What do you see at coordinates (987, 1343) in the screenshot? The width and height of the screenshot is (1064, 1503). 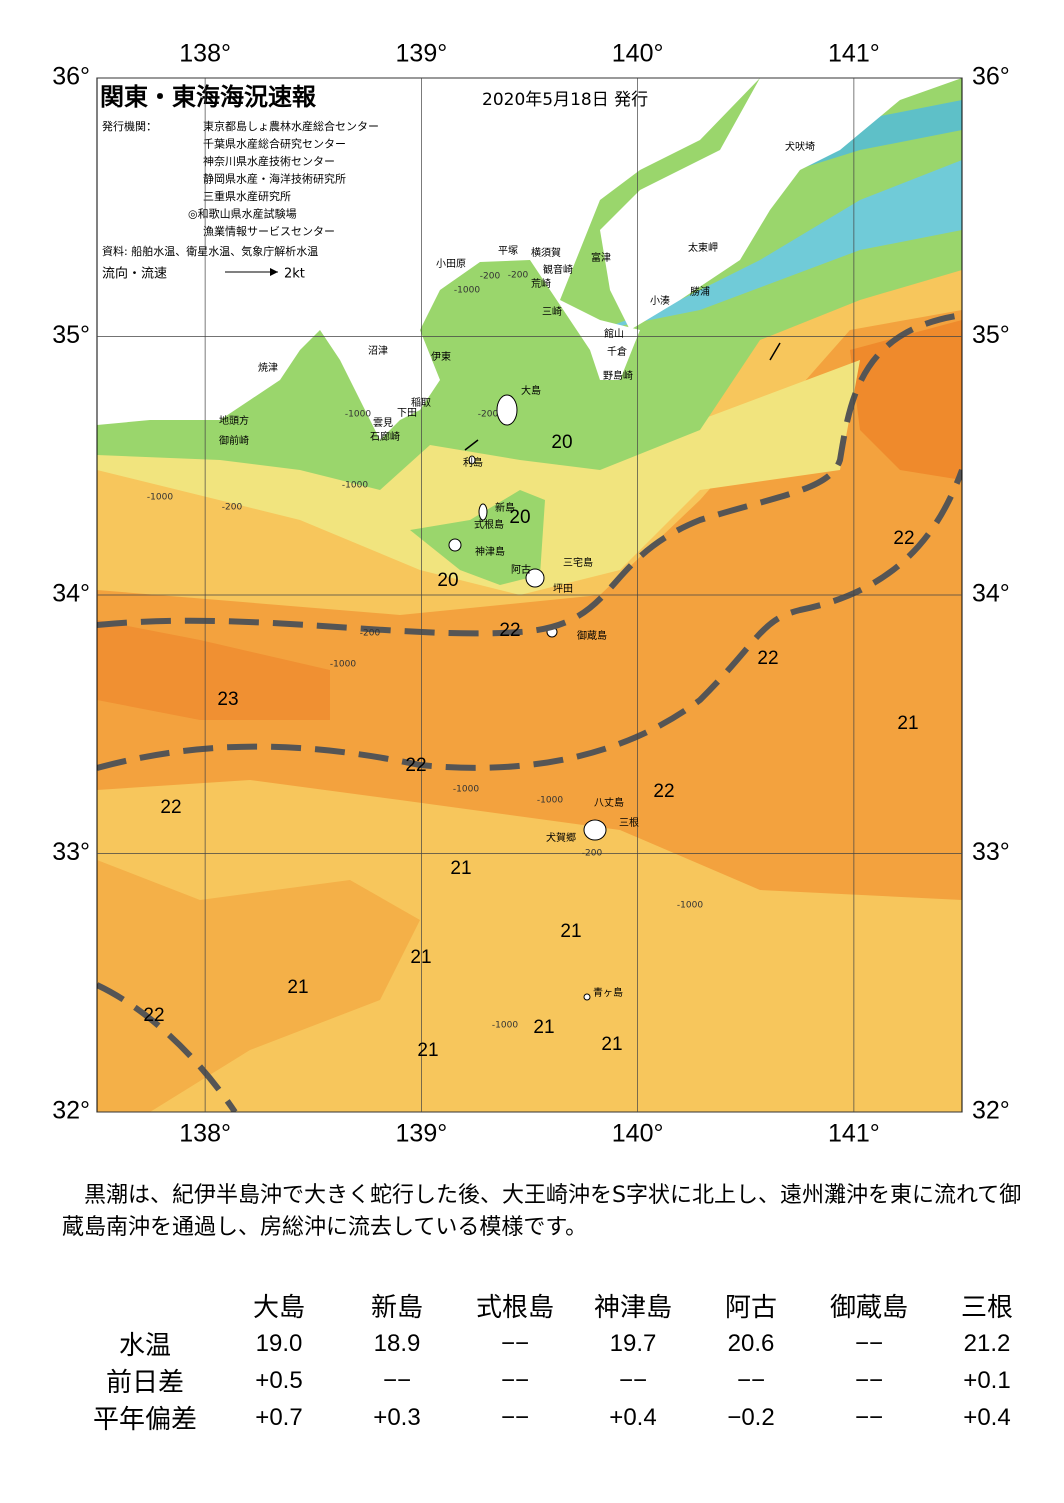 I see `table-cell: 21.2` at bounding box center [987, 1343].